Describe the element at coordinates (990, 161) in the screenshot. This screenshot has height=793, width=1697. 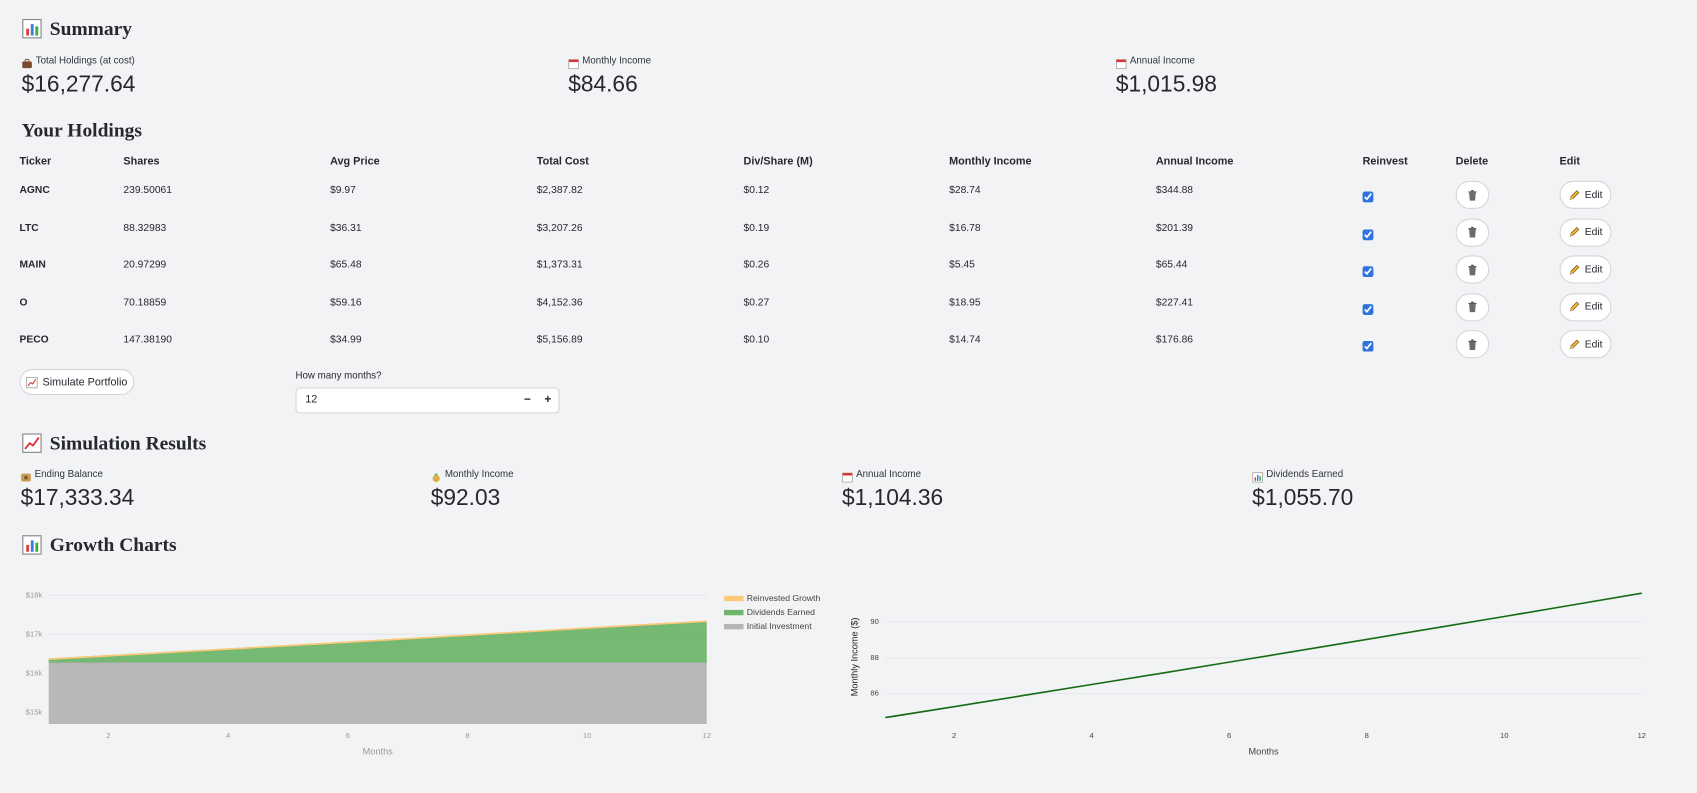
I see `column-header: Monthly Income` at that location.